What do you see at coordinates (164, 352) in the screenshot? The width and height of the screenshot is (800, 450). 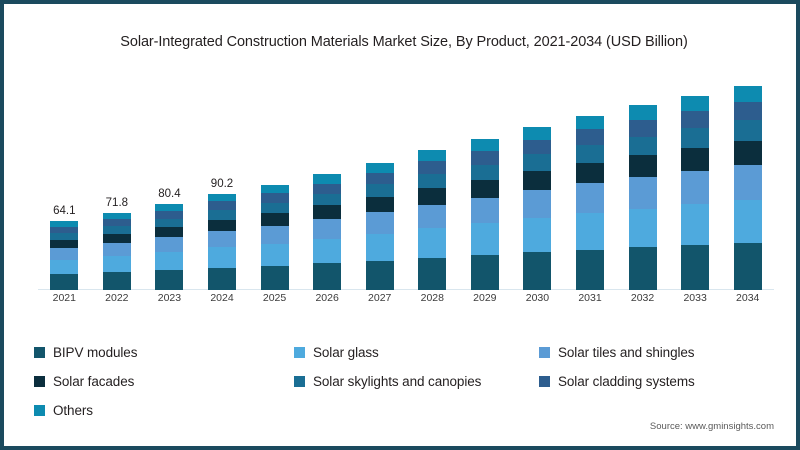 I see `legend-item-bipv-modules: BIPV modules` at bounding box center [164, 352].